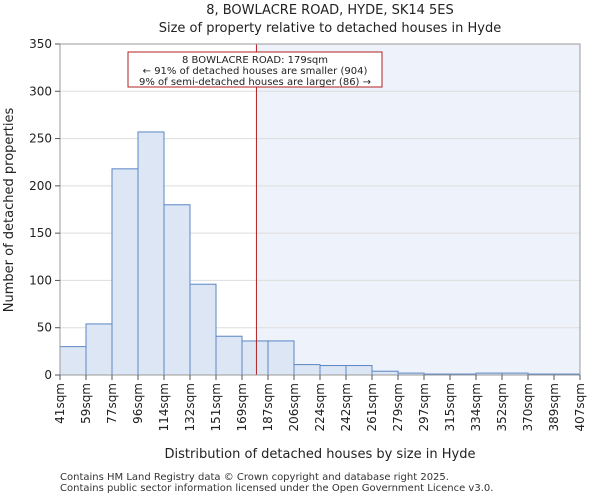 Image resolution: width=600 pixels, height=500 pixels. Describe the element at coordinates (190, 407) in the screenshot. I see `x-tick-label: 132sqm` at that location.